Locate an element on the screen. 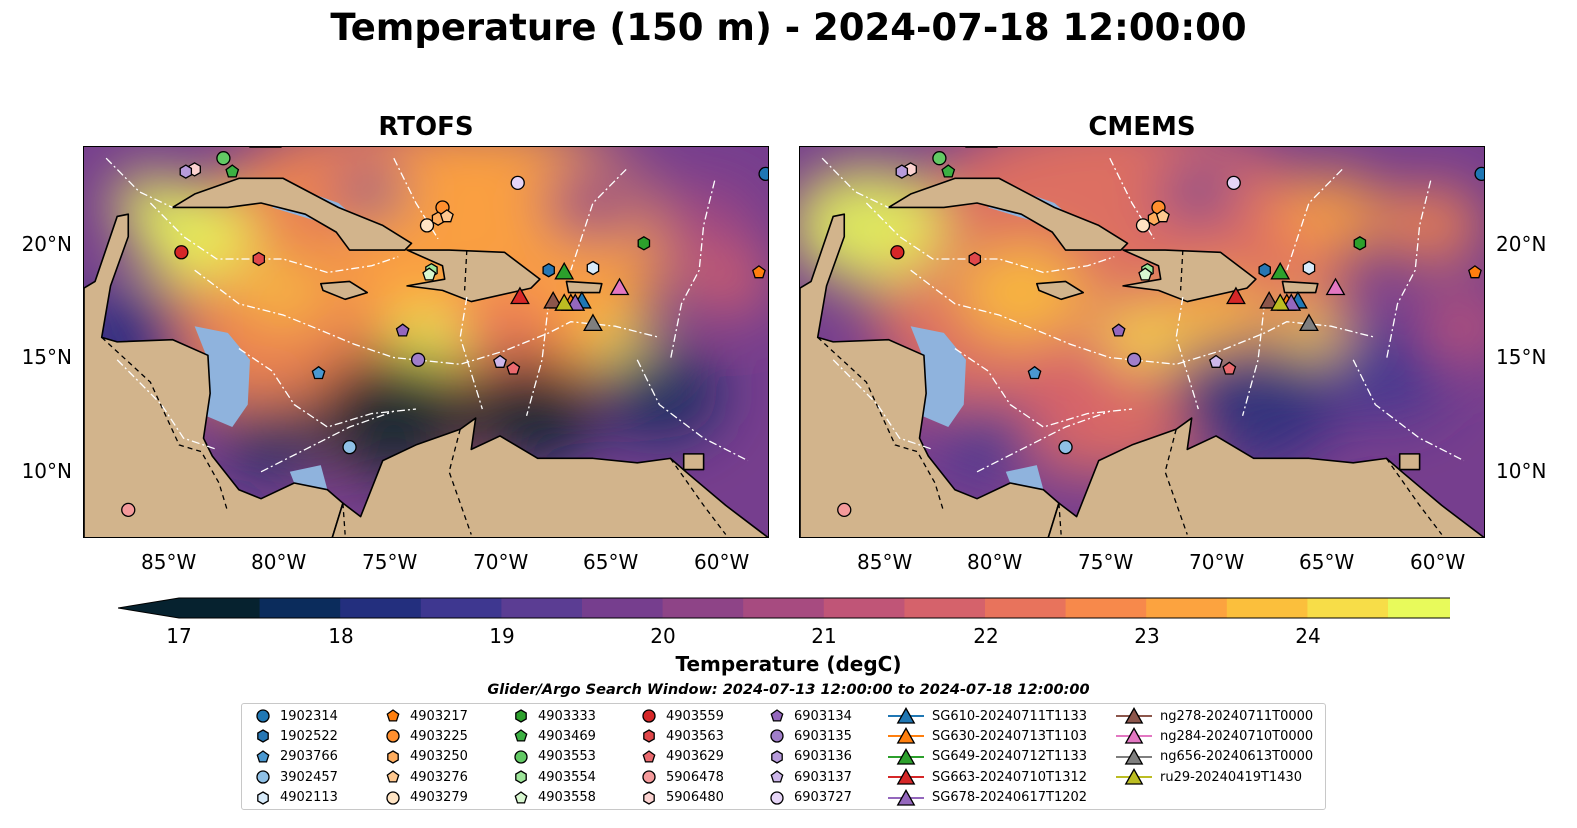 This screenshot has width=1577, height=828. legend-label: 6903727 is located at coordinates (823, 798).